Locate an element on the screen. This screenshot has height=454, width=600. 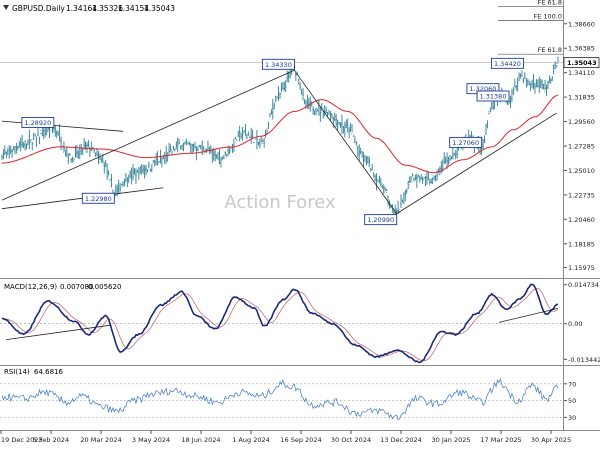
price-tick-label: 1.27285 is located at coordinates (581, 146).